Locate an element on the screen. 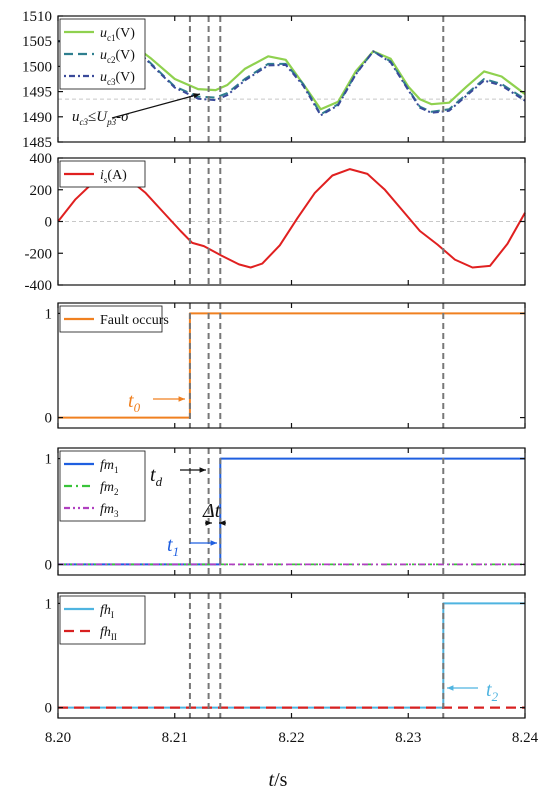 The width and height of the screenshot is (550, 799). legend-voltage: uc1(V)uc2(V)uc3(V) is located at coordinates (102, 54).